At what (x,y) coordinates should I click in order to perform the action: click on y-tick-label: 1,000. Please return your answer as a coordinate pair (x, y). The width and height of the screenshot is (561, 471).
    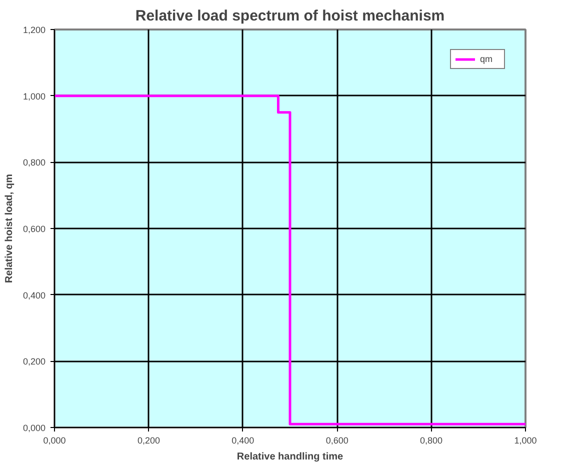
    Looking at the image, I should click on (34, 96).